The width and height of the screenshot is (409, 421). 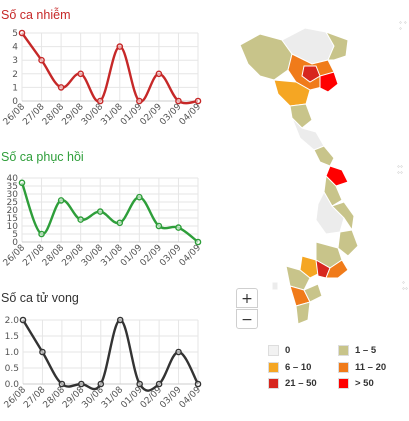 I want to click on map-region-north-east, so click(x=336, y=46).